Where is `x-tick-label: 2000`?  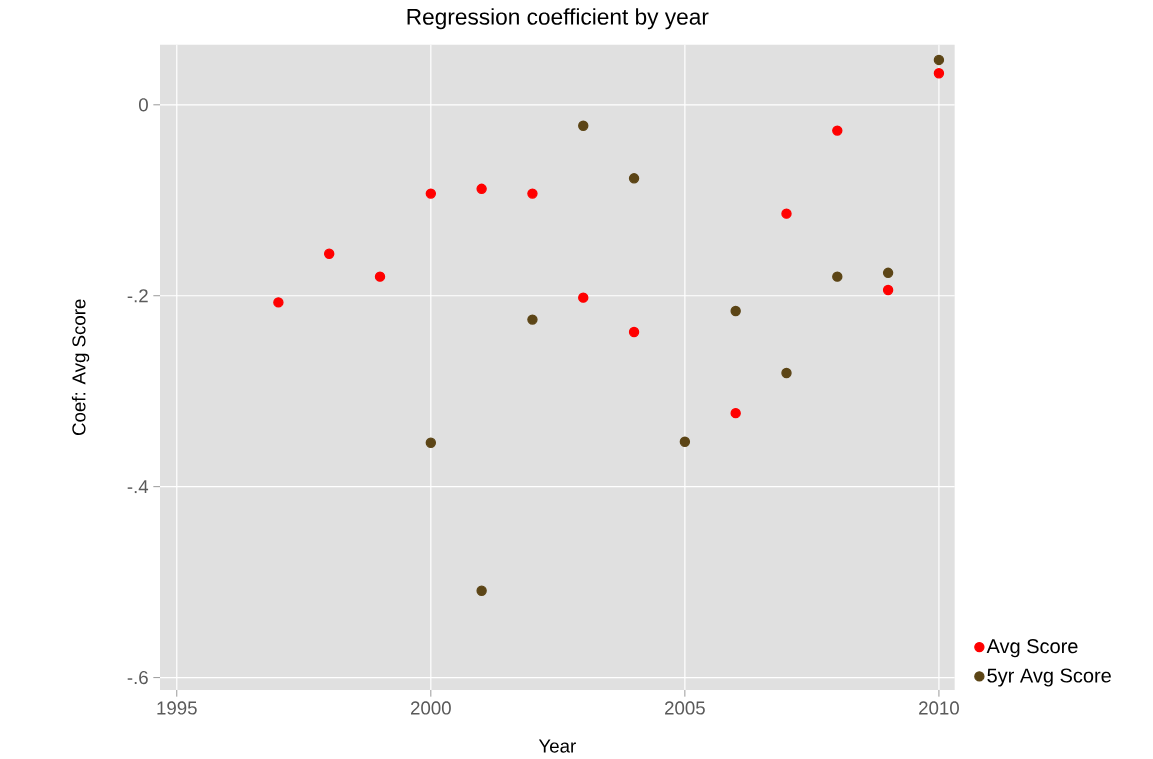
x-tick-label: 2000 is located at coordinates (431, 708).